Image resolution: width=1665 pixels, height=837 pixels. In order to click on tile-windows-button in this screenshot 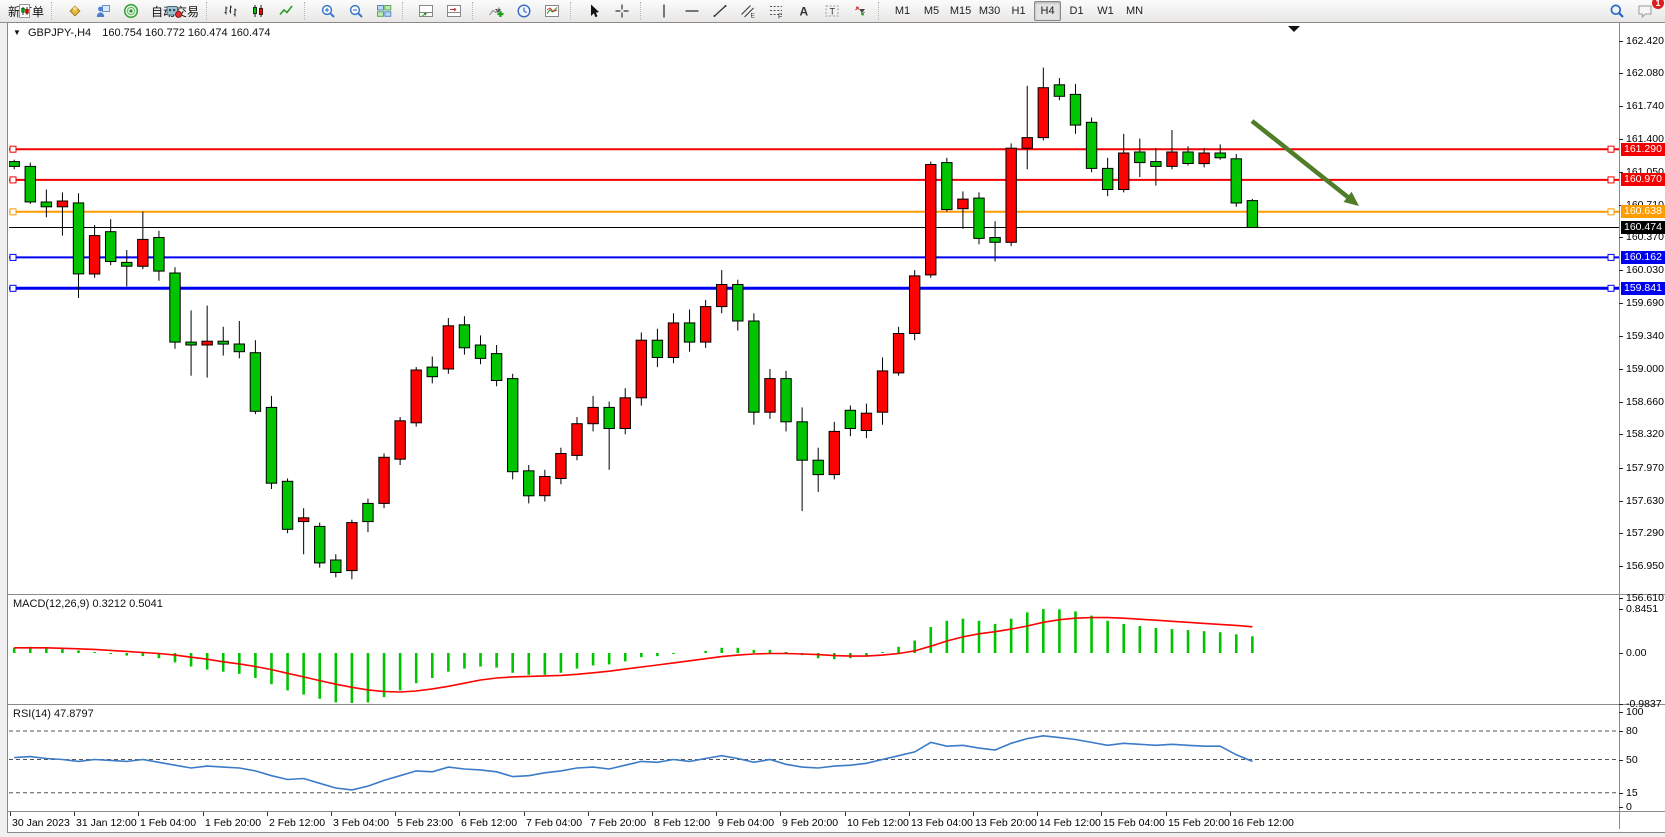, I will do `click(384, 11)`.